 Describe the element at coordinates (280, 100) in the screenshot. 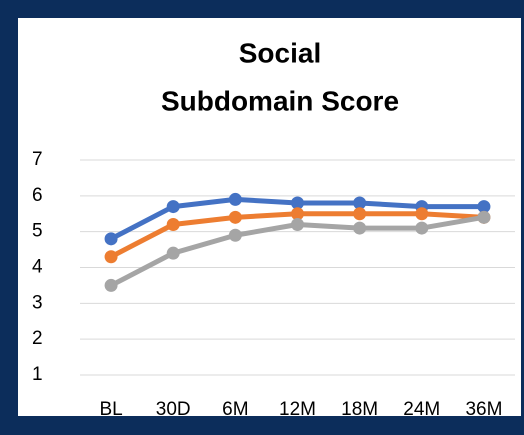

I see `chart-title: Subdomain Score` at that location.